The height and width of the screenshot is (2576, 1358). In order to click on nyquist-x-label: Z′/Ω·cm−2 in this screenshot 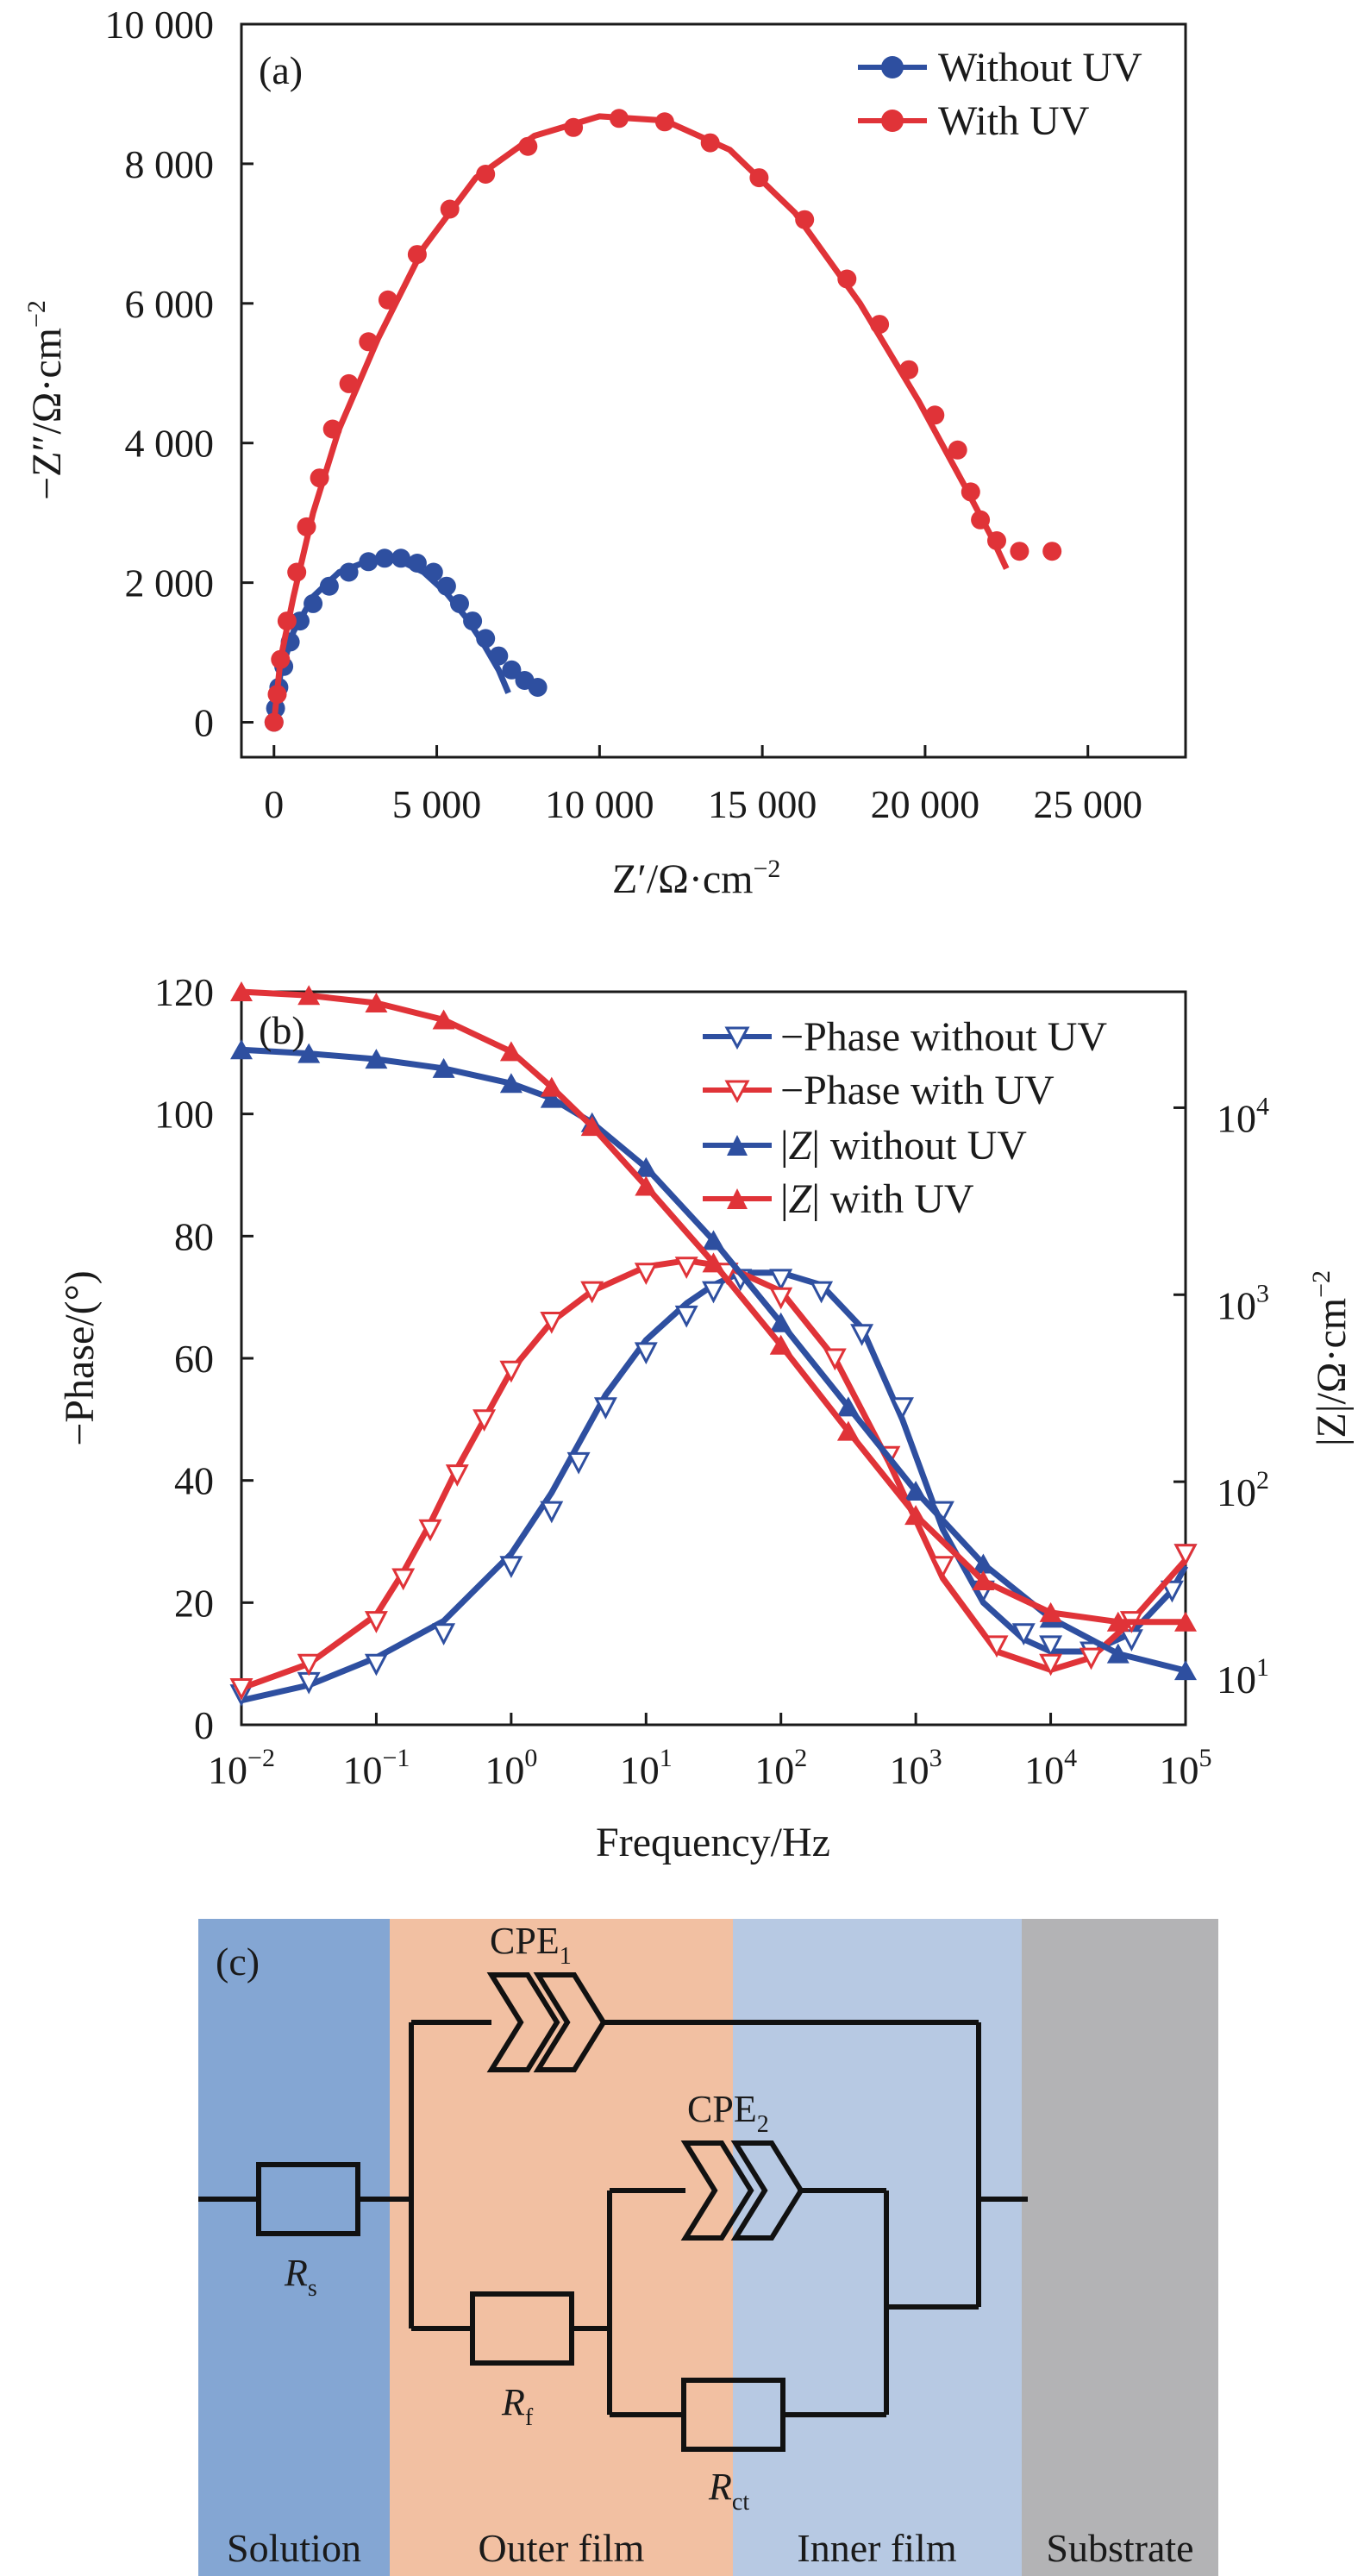, I will do `click(696, 878)`.